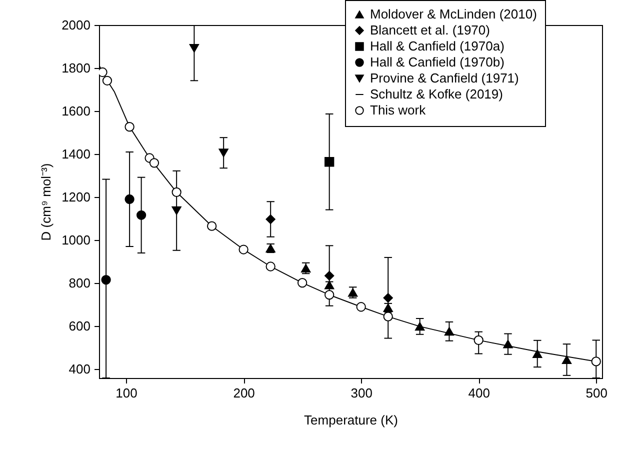  I want to click on y-tick-label: 1000, so click(76, 240).